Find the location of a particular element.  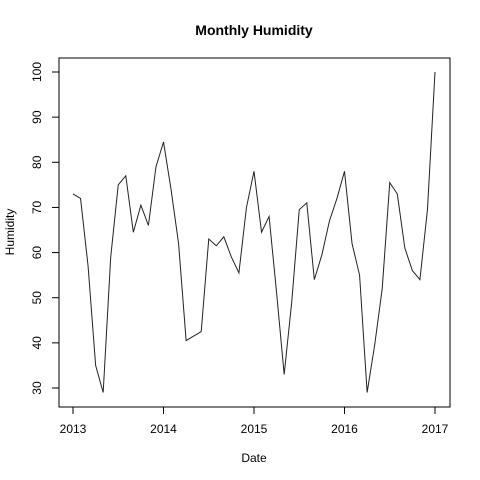

y-axis-label: Humidity is located at coordinates (10, 232).